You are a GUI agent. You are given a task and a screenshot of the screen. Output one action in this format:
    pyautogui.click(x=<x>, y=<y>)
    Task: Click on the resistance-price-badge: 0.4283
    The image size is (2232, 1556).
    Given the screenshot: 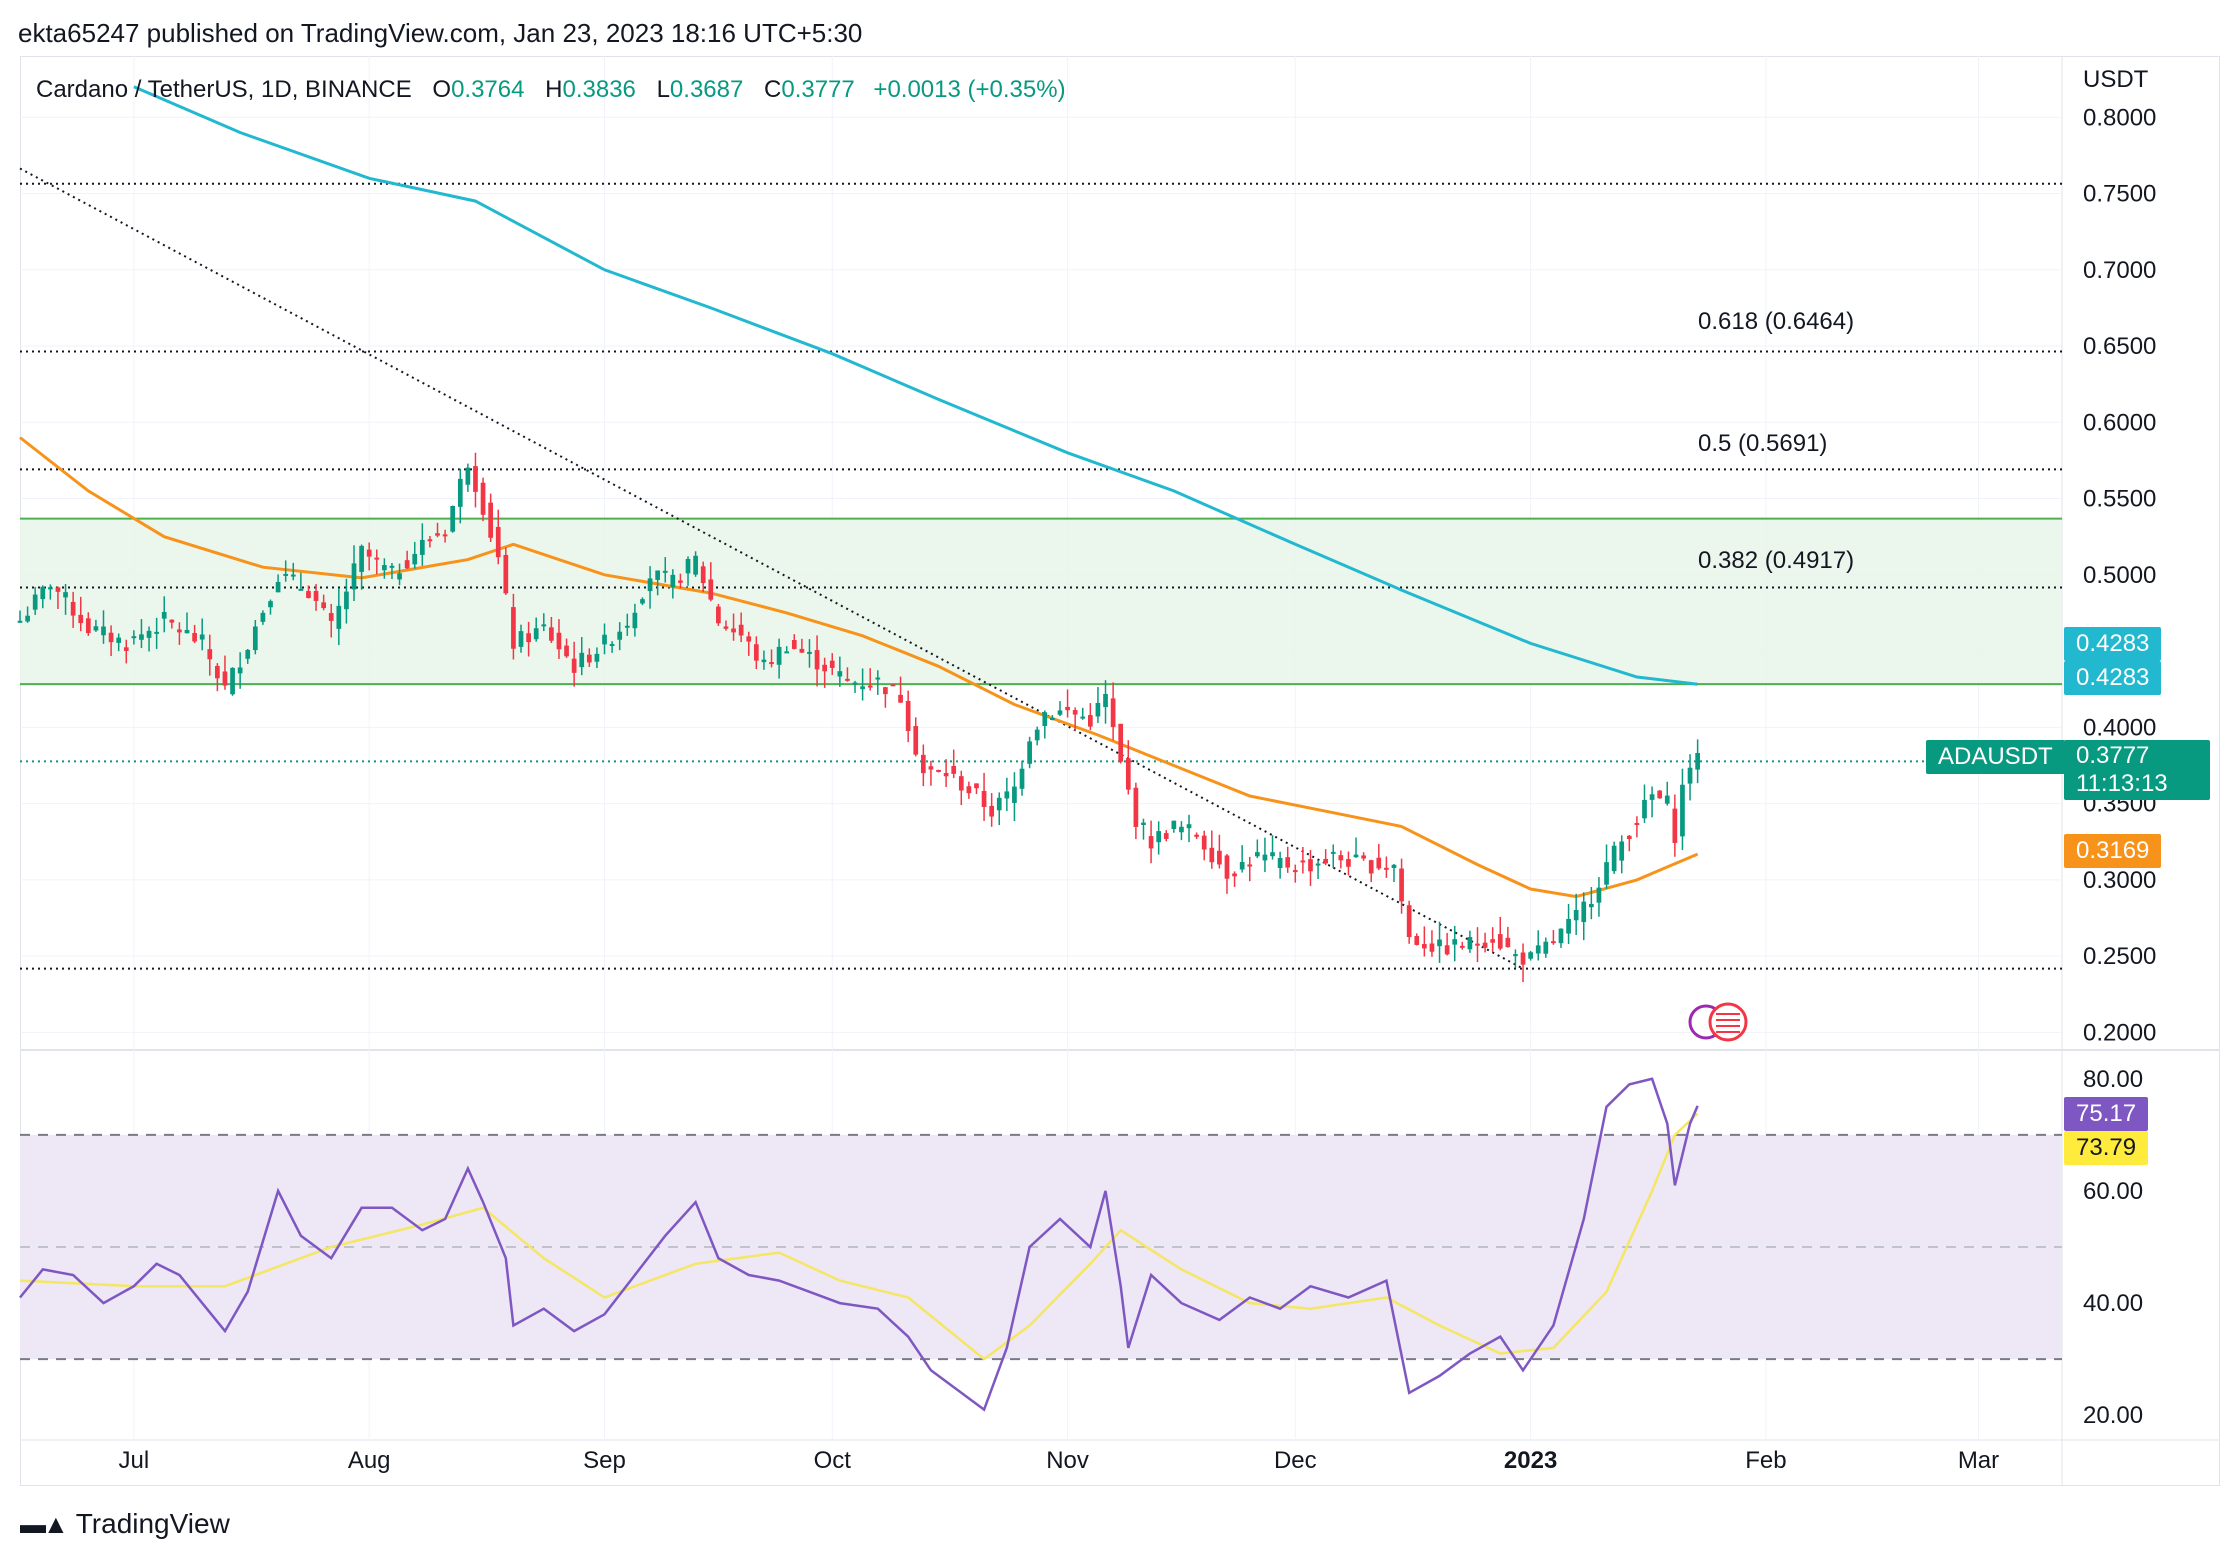 What is the action you would take?
    pyautogui.click(x=2113, y=678)
    